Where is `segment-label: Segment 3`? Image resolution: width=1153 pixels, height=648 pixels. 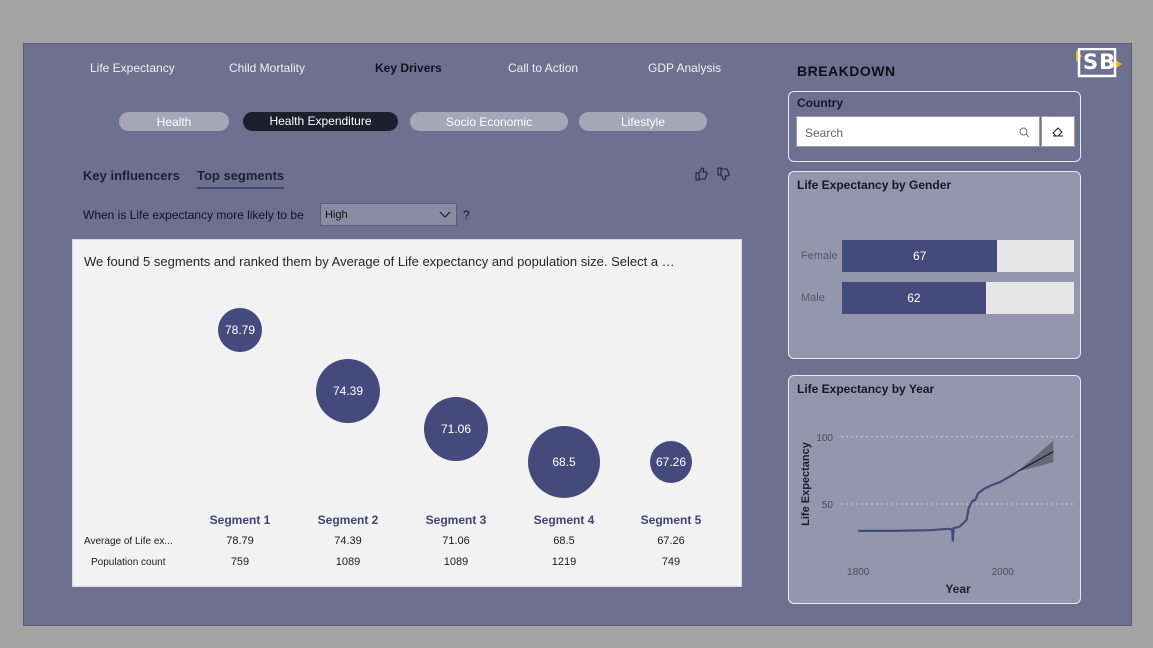
segment-label: Segment 3 is located at coordinates (456, 520).